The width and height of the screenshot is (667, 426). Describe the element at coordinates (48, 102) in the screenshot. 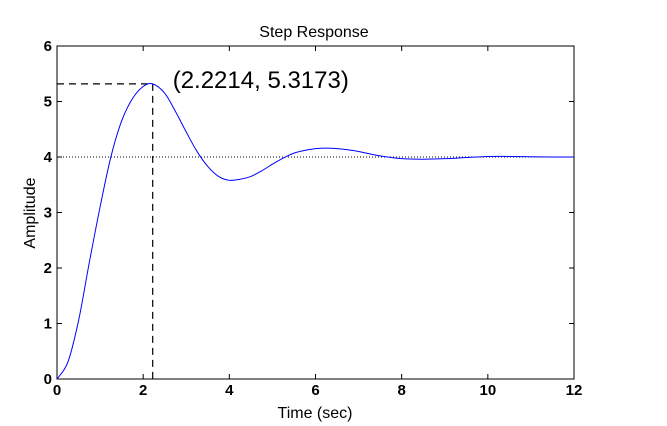

I see `y-tick-label: 5` at that location.